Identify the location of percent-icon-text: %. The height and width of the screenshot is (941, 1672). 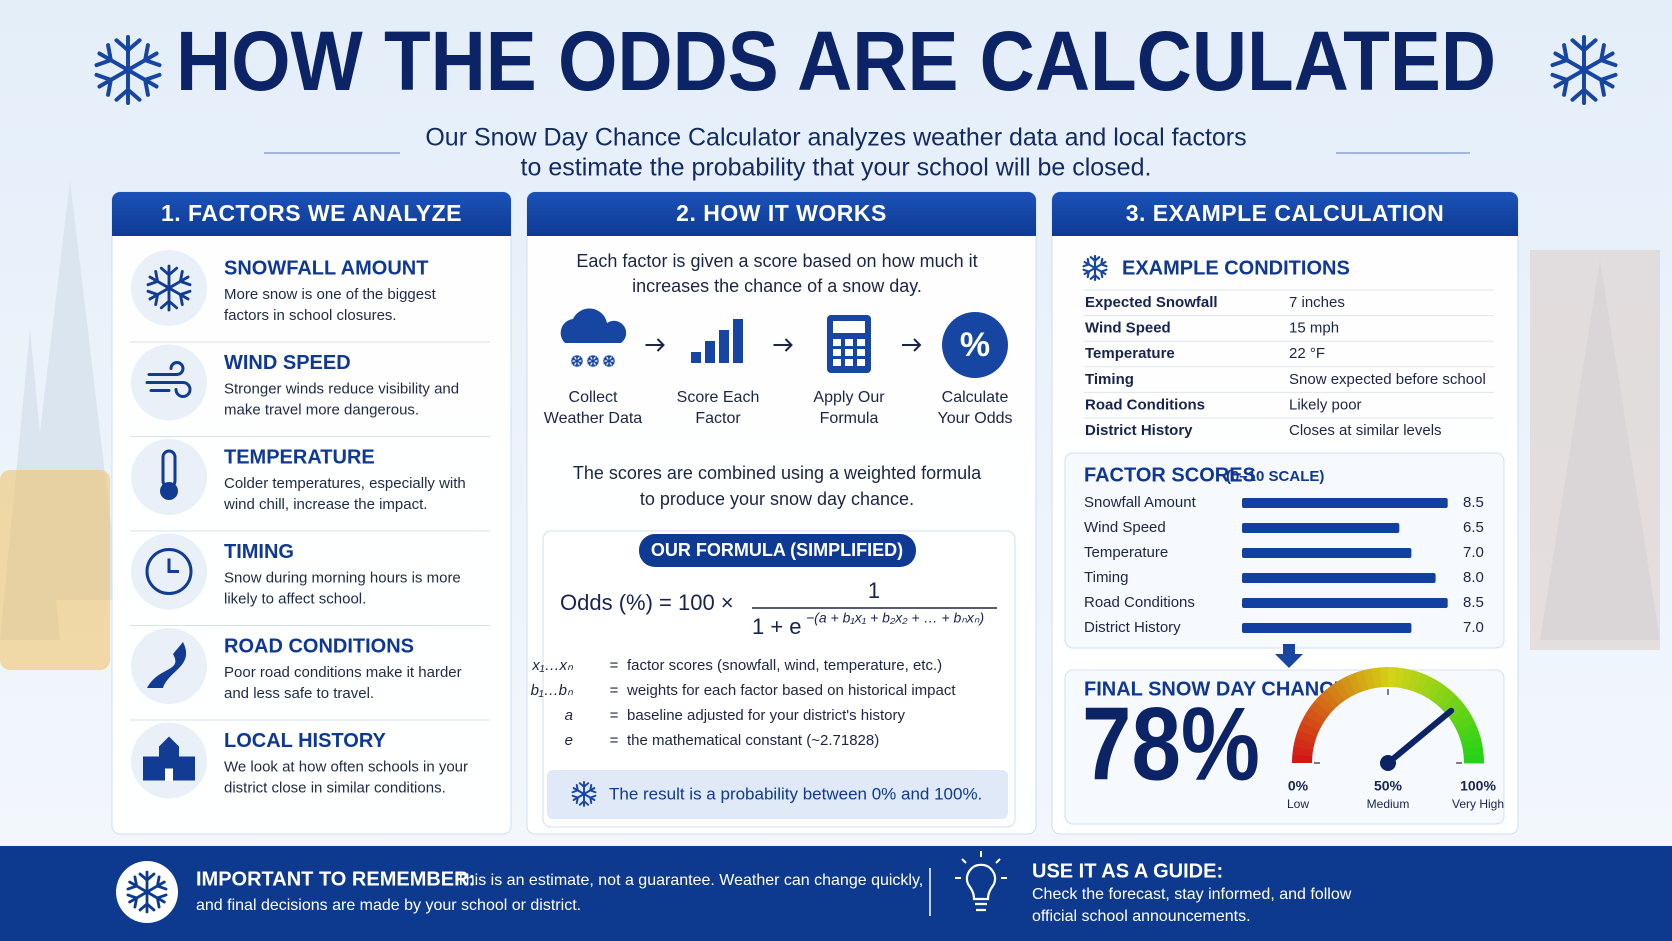
(975, 345).